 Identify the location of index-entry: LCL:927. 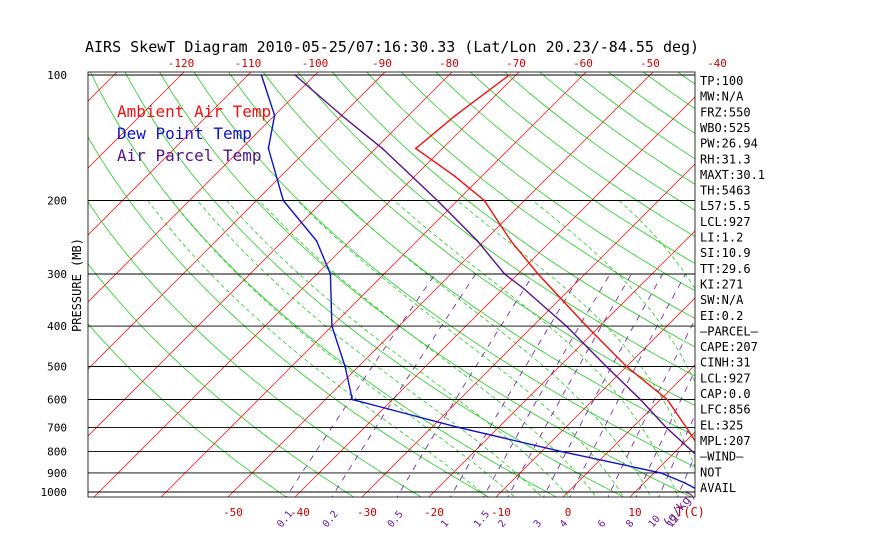
(725, 222).